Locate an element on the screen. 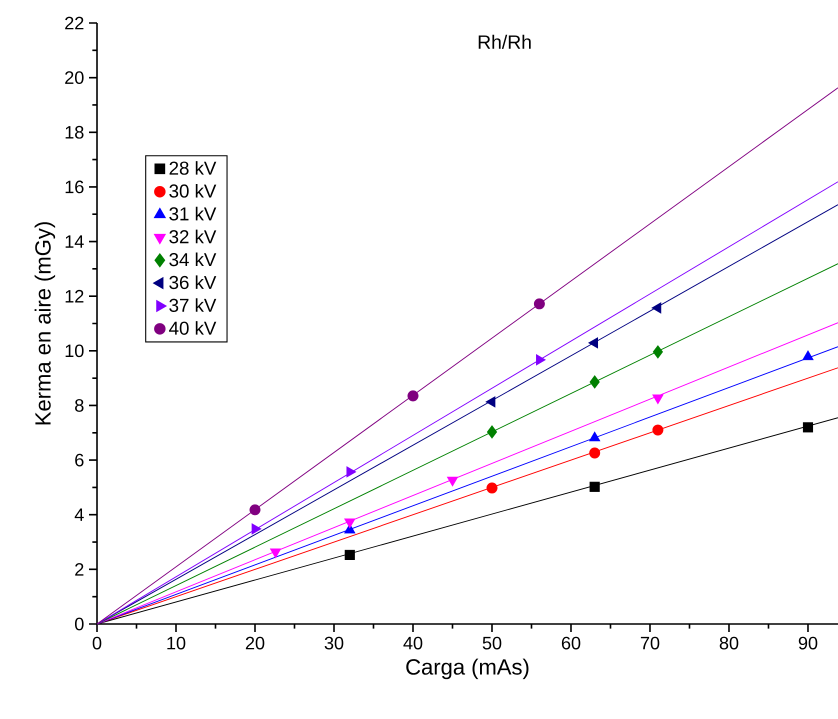 The image size is (838, 719). y-tick-label: 2 is located at coordinates (79, 569).